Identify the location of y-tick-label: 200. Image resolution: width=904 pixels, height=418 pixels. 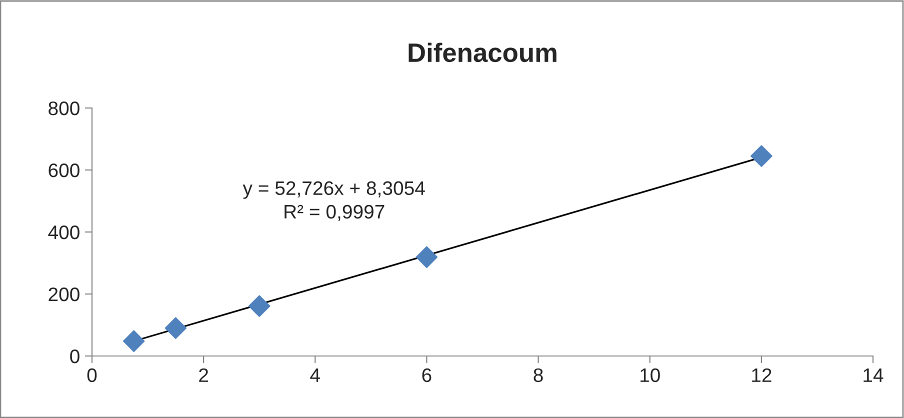
(64, 294).